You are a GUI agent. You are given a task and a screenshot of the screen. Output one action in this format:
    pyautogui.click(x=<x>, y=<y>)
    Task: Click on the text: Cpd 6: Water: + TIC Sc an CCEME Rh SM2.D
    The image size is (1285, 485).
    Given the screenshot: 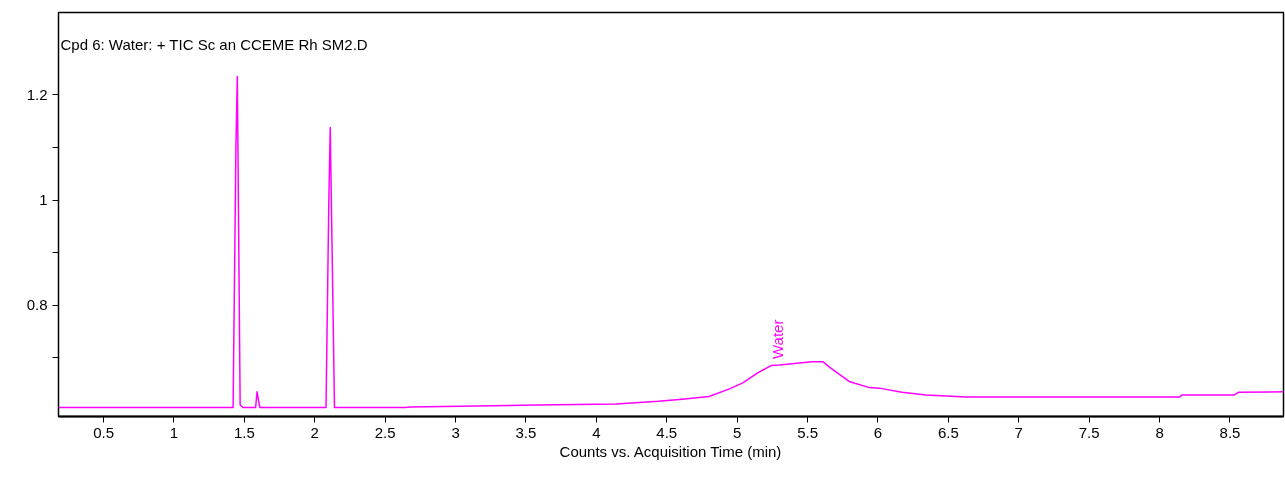 What is the action you would take?
    pyautogui.click(x=214, y=44)
    